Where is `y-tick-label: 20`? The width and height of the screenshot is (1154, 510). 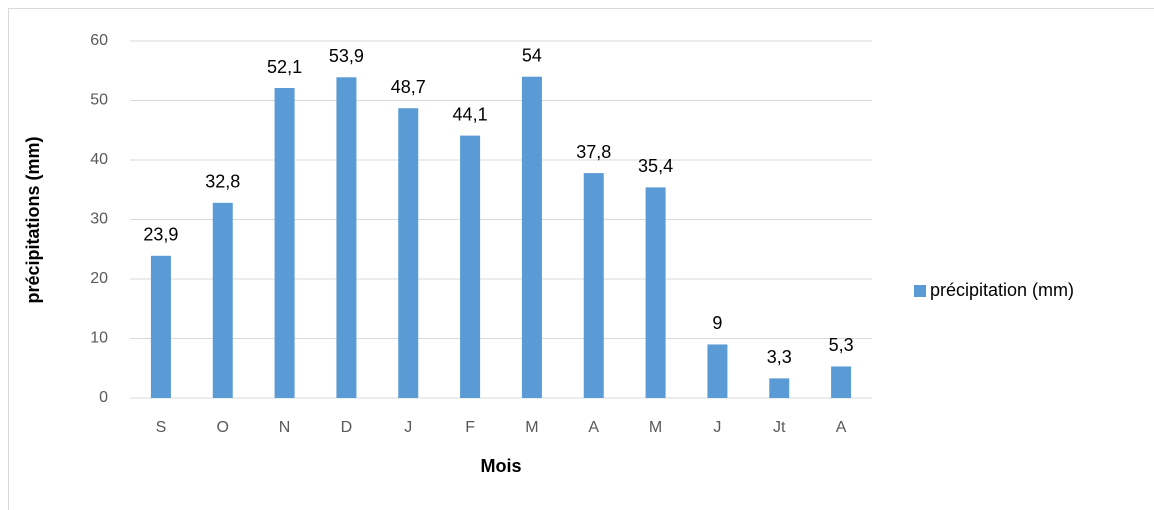 y-tick-label: 20 is located at coordinates (99, 278).